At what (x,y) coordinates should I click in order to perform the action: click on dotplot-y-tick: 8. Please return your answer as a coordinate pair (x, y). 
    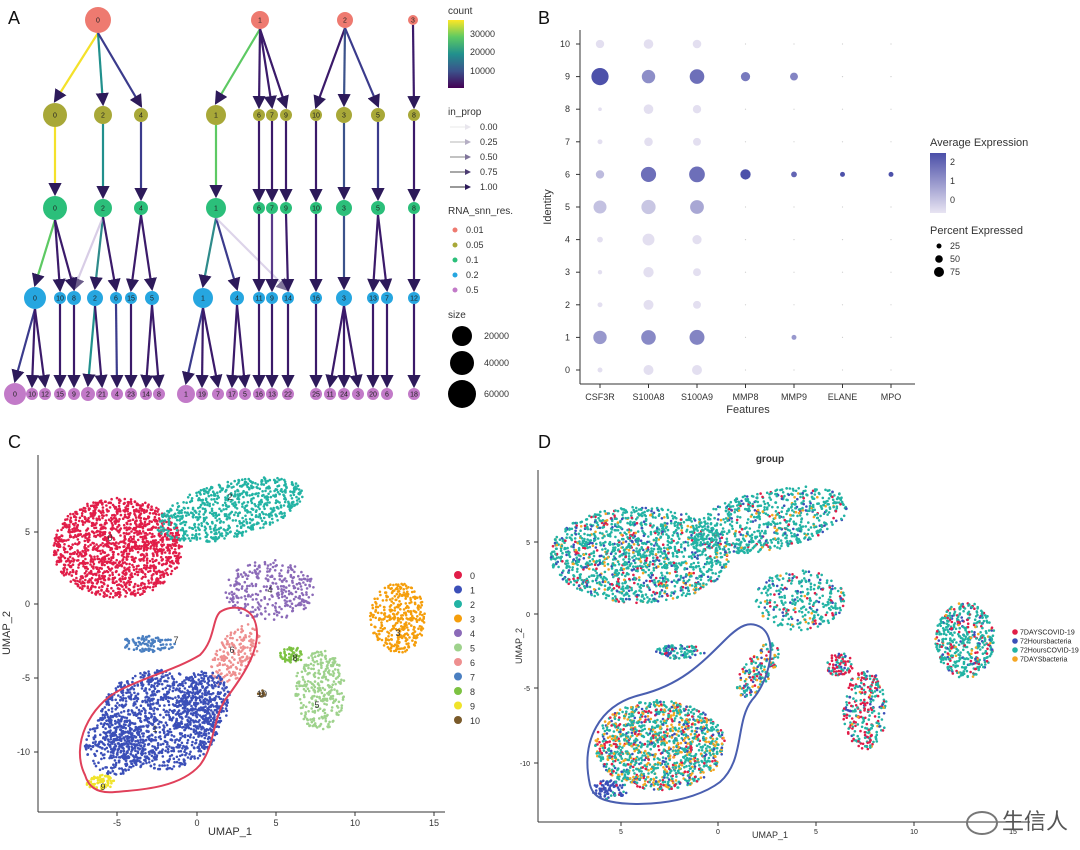
    Looking at the image, I should click on (567, 109).